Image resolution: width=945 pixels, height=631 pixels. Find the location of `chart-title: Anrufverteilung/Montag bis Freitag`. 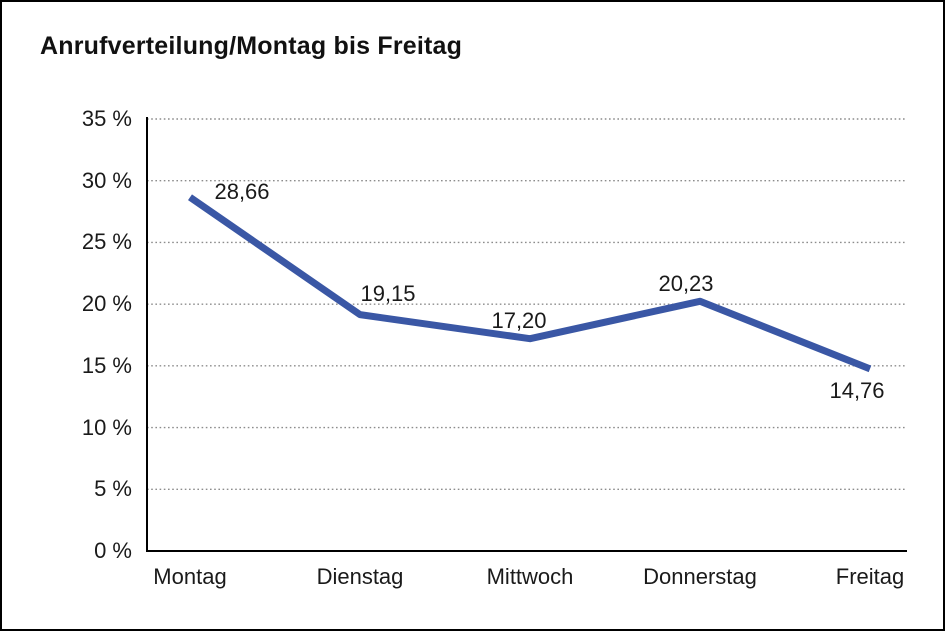

chart-title: Anrufverteilung/Montag bis Freitag is located at coordinates (251, 46).